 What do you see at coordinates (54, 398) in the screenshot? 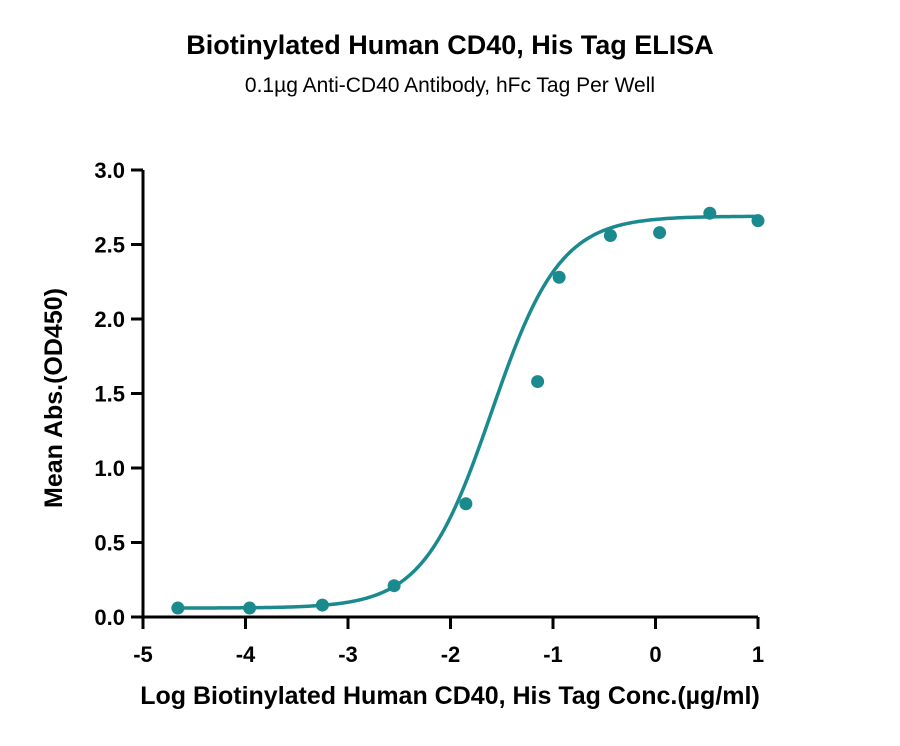
I see `y-axis-title: Mean Abs.(OD450)` at bounding box center [54, 398].